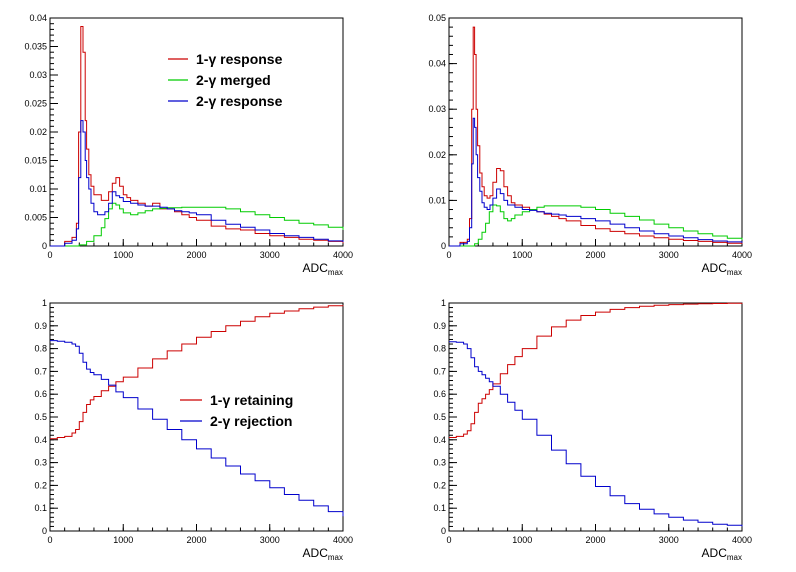  Describe the element at coordinates (251, 421) in the screenshot. I see `legend-label: 2-γ rejection` at that location.